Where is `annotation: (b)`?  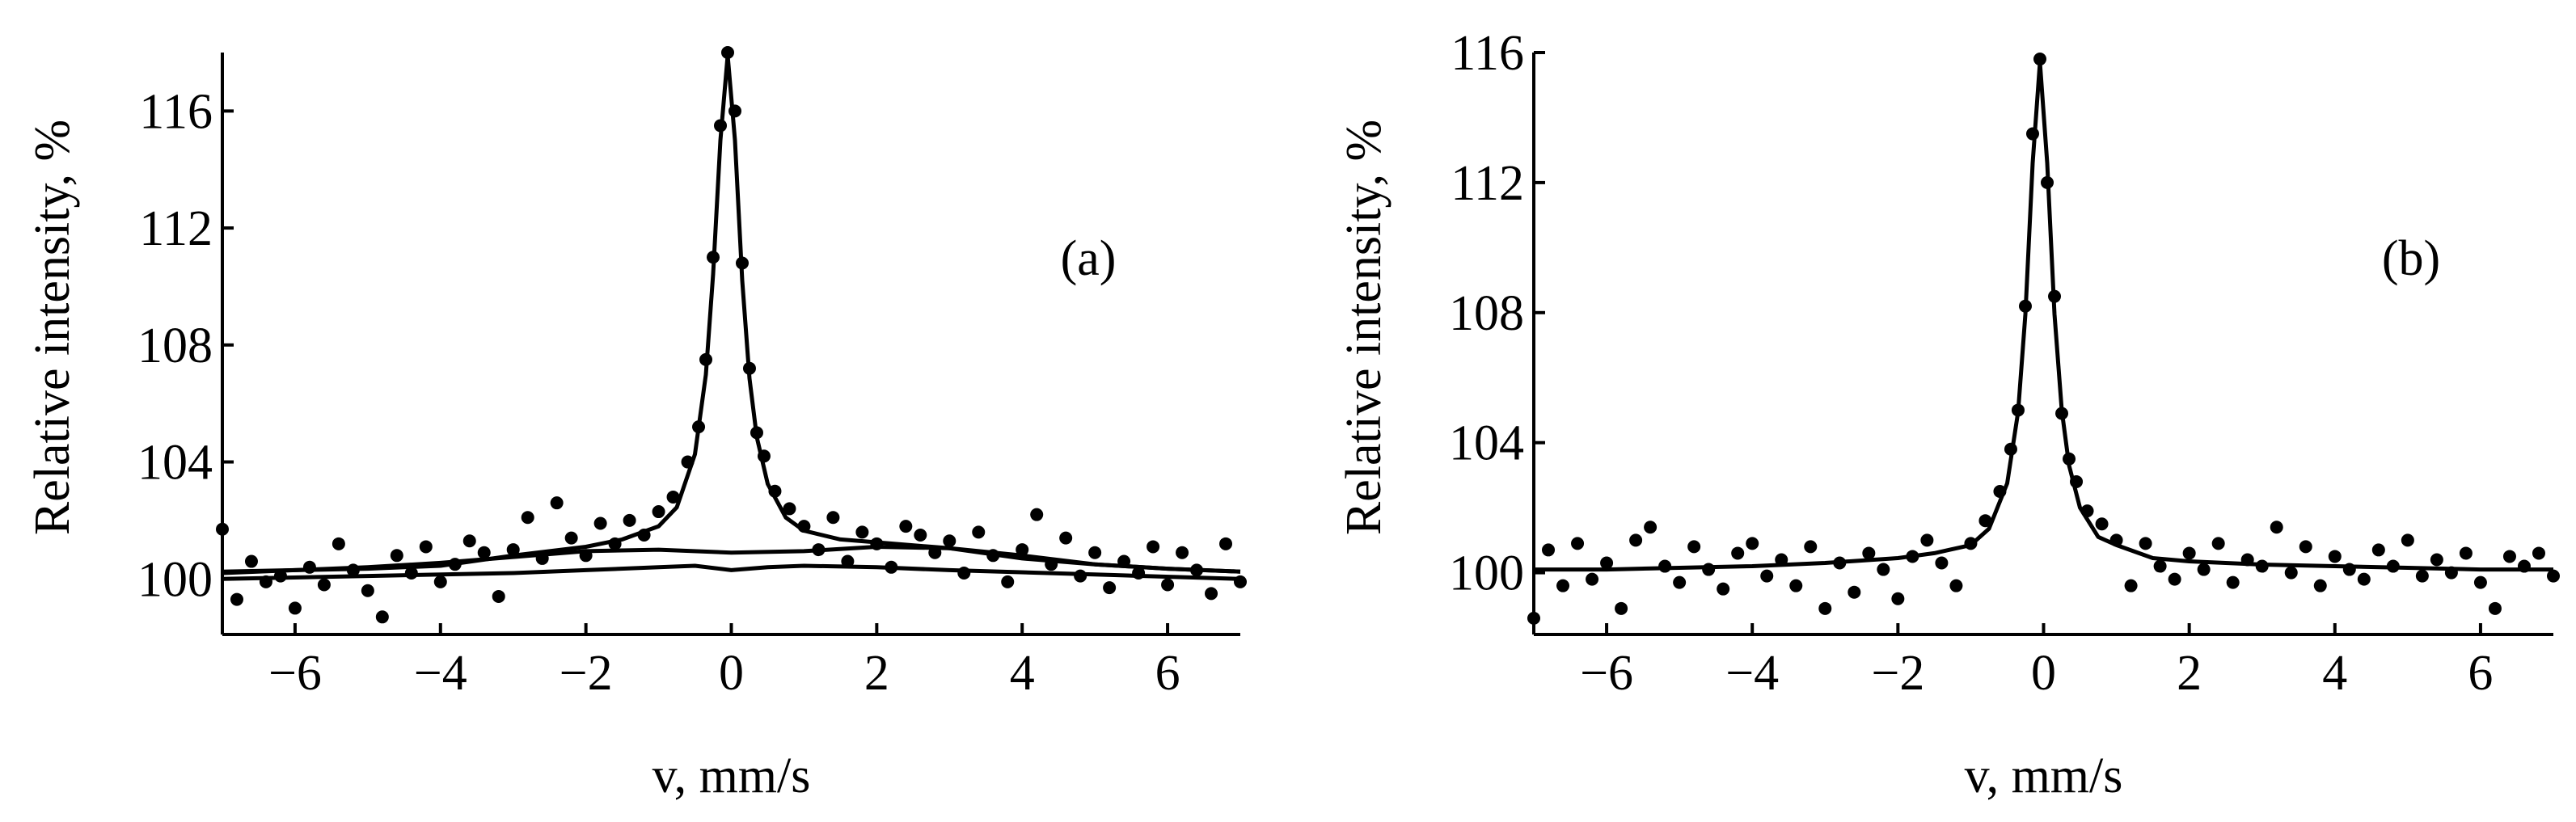 annotation: (b) is located at coordinates (2411, 258).